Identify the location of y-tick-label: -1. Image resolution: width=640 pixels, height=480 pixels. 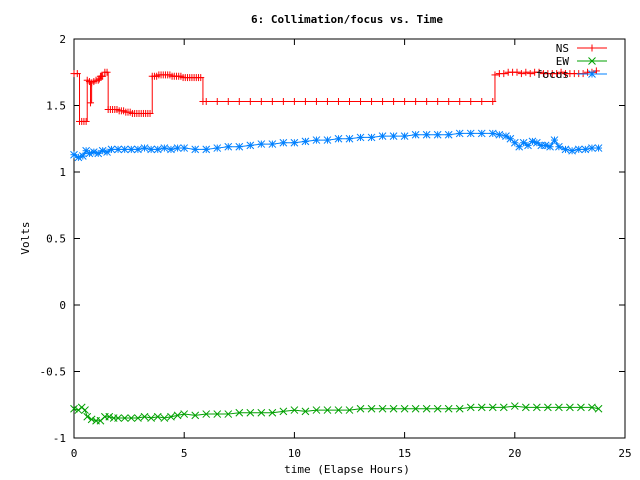
(59, 438).